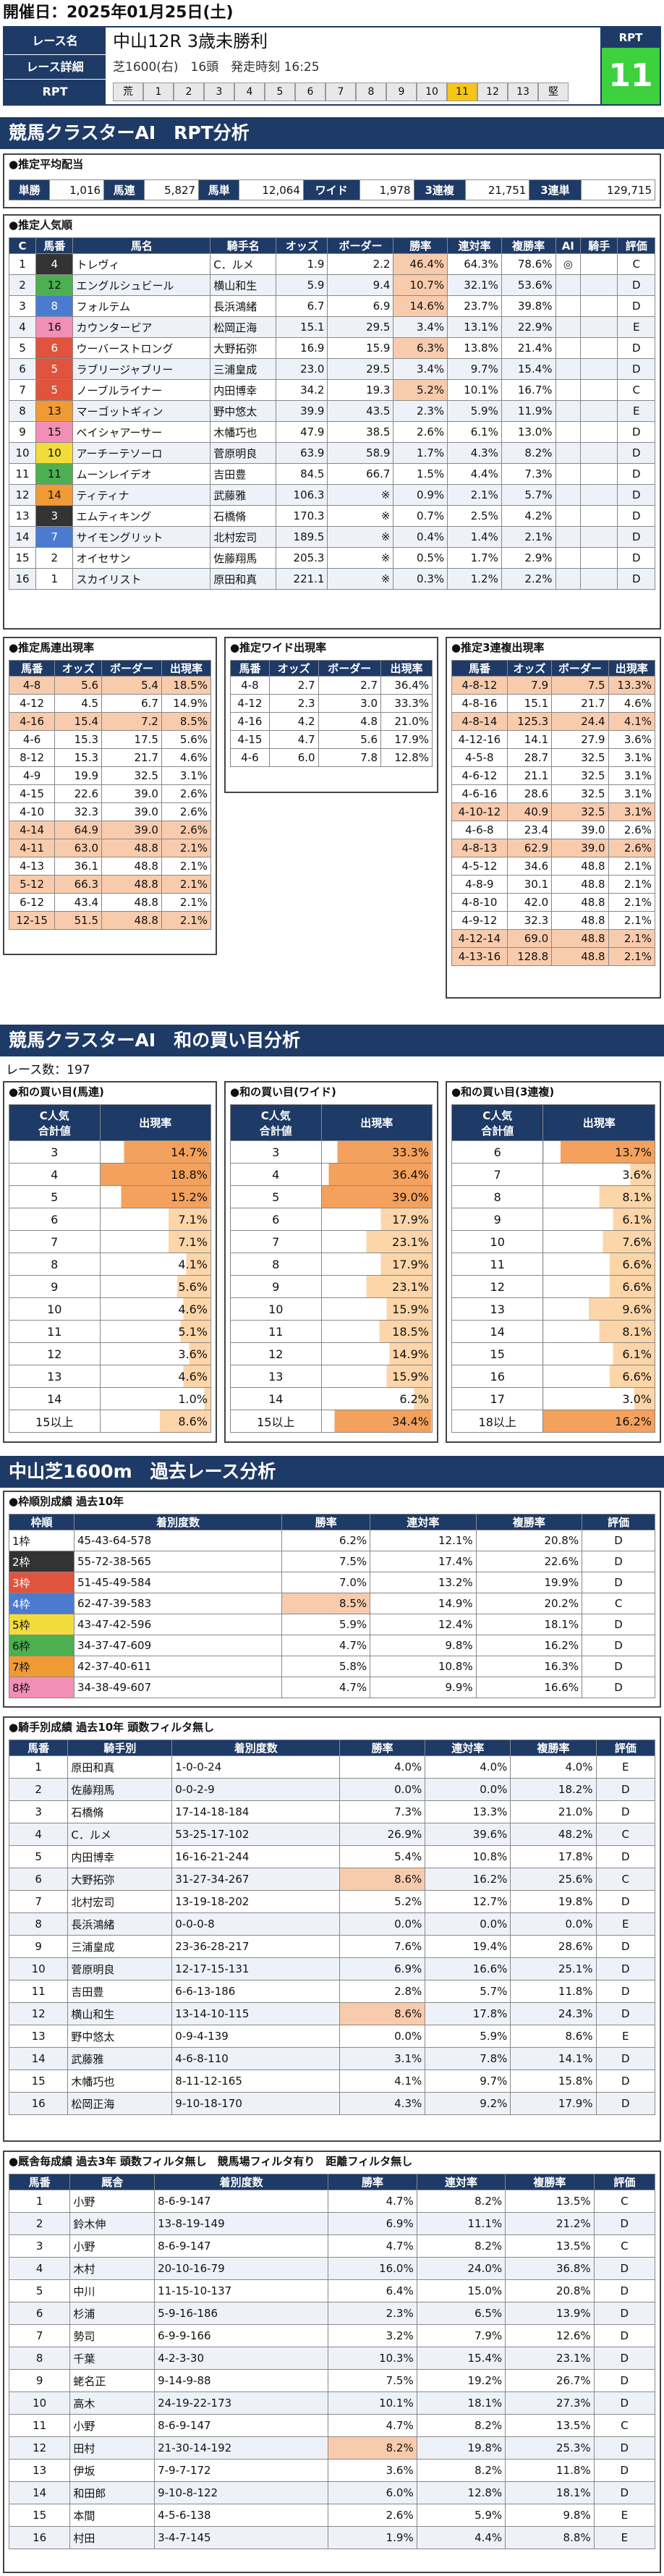  Describe the element at coordinates (550, 2537) in the screenshot. I see `cell: 8.8%` at that location.